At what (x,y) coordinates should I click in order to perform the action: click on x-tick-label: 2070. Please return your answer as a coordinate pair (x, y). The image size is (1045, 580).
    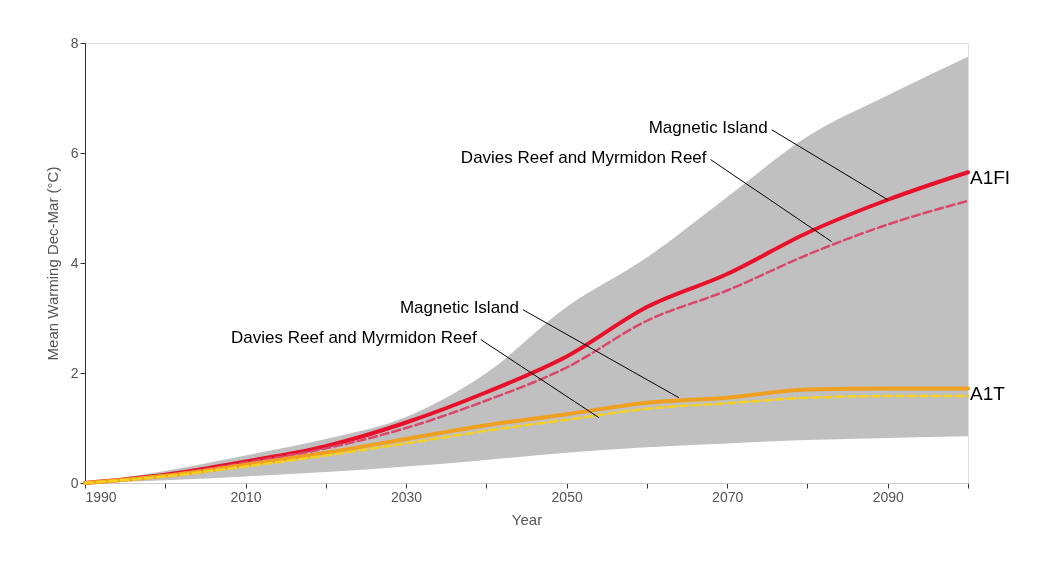
    Looking at the image, I should click on (728, 496).